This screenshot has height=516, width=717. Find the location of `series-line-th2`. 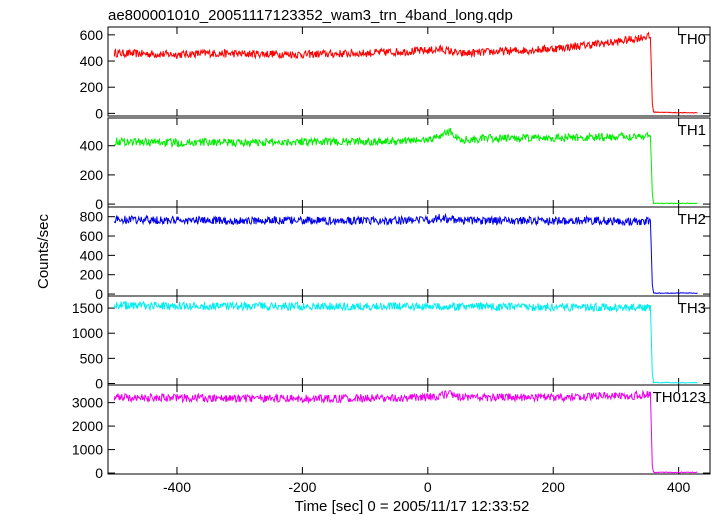

series-line-th2 is located at coordinates (405, 253).